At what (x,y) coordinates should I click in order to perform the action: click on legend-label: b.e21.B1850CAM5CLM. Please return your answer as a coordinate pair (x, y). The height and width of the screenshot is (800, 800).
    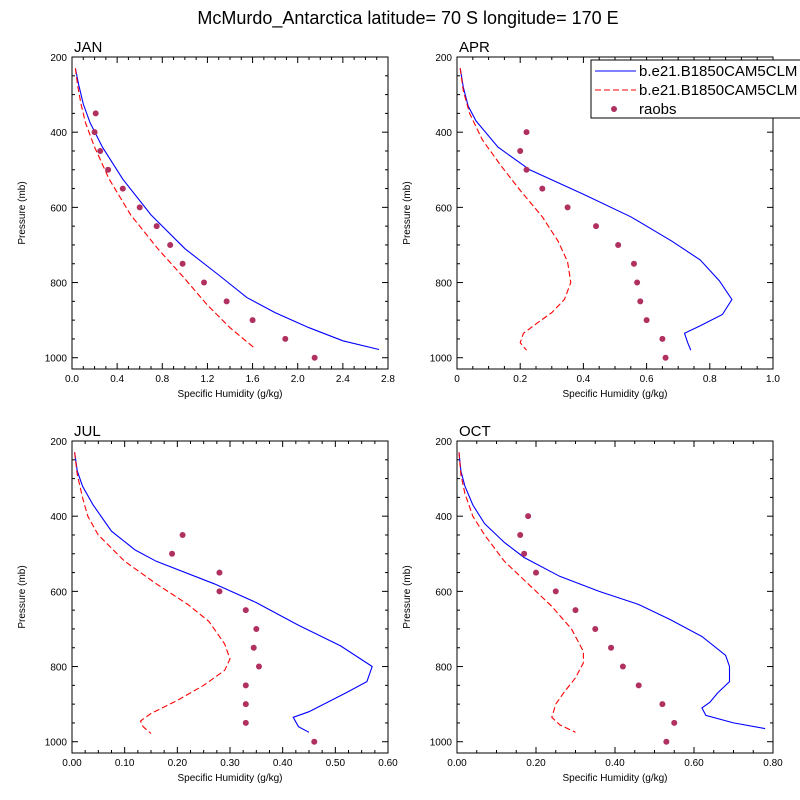
    Looking at the image, I should click on (718, 71).